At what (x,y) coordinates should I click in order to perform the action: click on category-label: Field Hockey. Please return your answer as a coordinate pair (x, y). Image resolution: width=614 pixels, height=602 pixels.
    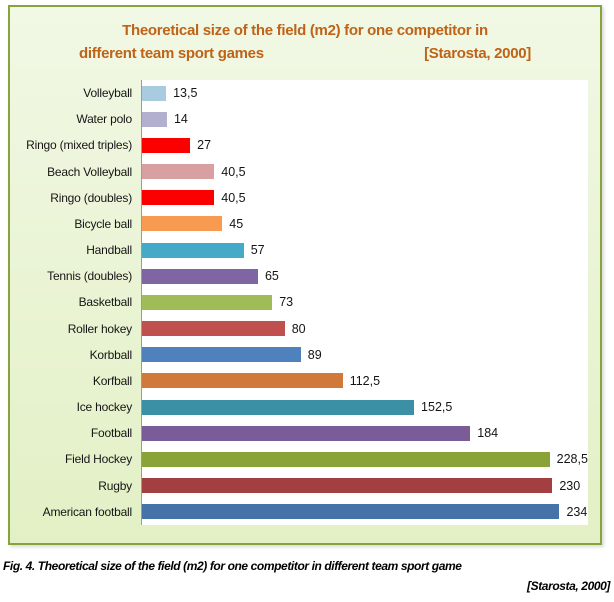
    Looking at the image, I should click on (98, 459).